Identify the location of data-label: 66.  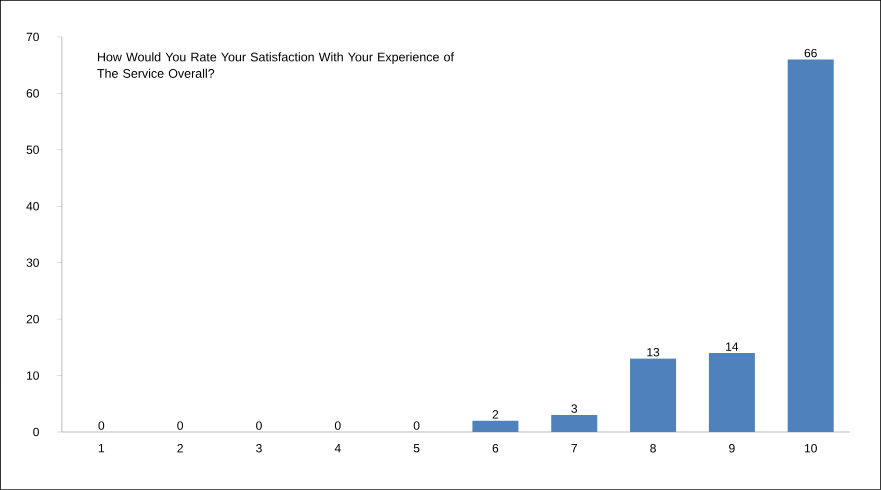
(810, 53).